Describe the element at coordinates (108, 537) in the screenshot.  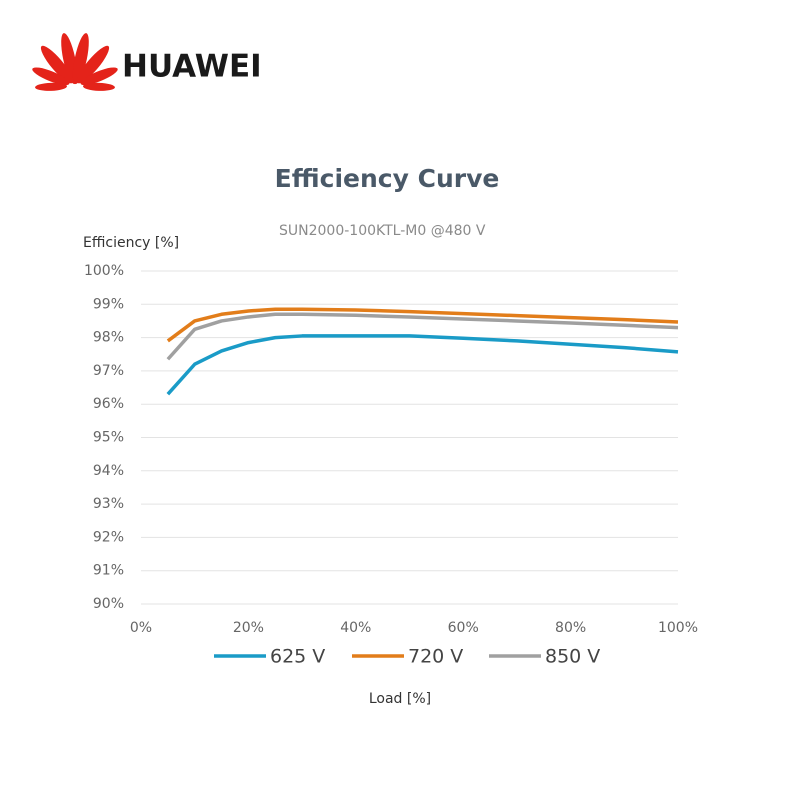
I see `y-tick-label: 92%` at that location.